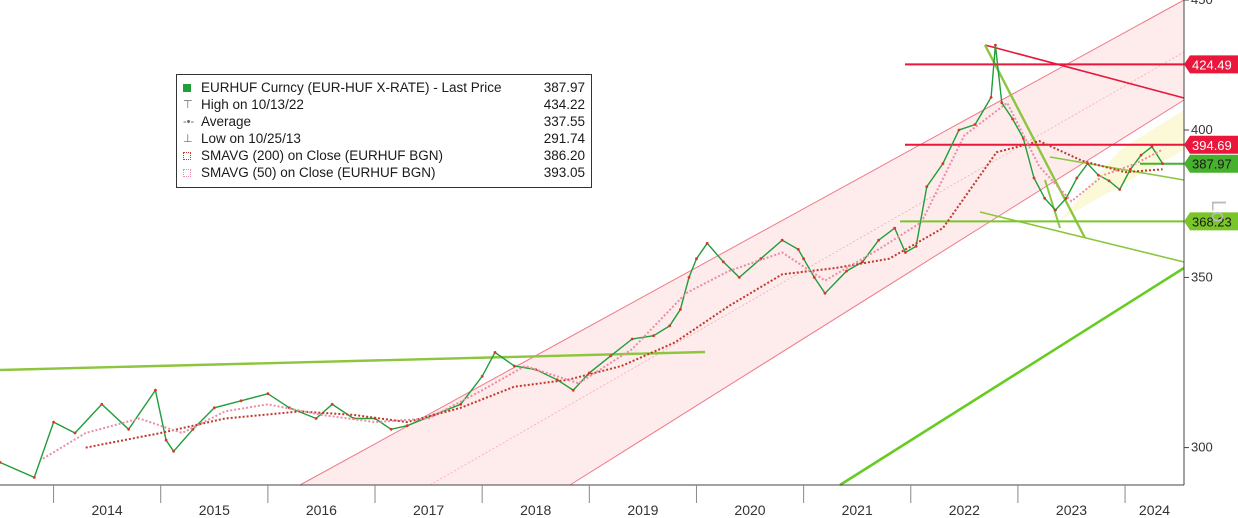 The width and height of the screenshot is (1238, 518). I want to click on price-tag-label-2: 387.97, so click(1212, 164).